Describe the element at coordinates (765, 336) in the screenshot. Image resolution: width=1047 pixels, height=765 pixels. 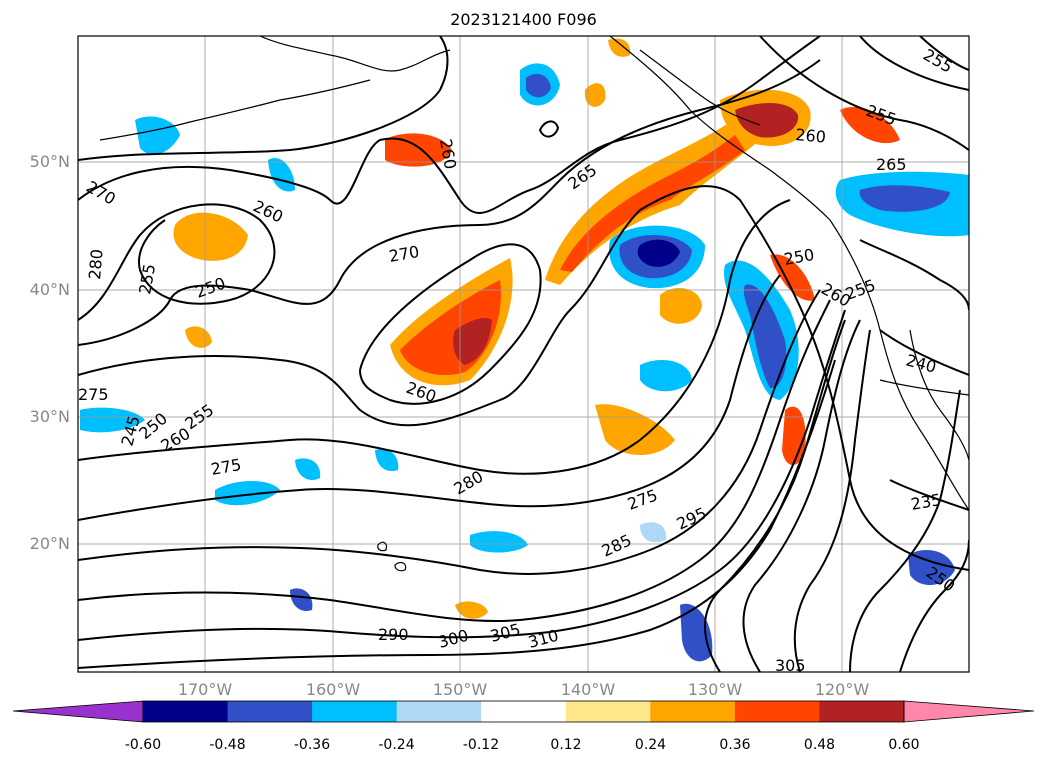
I see `fill-negative-east-core` at that location.